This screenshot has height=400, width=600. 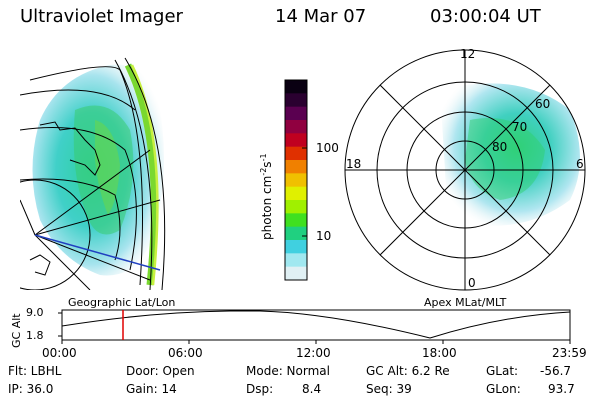 What do you see at coordinates (468, 54) in the screenshot?
I see `mlt-label-12: 12` at bounding box center [468, 54].